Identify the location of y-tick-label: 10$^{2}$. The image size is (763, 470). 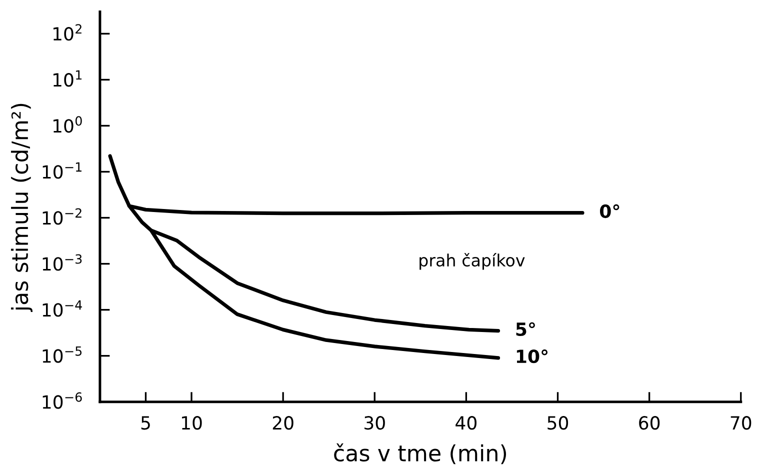
(67, 32).